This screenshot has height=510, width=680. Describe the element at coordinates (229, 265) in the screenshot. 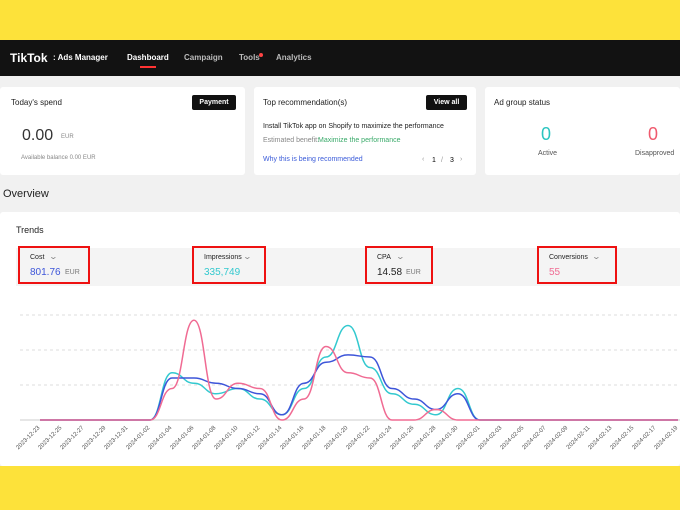

I see `metric: Impressions ⌄ 335,749` at that location.